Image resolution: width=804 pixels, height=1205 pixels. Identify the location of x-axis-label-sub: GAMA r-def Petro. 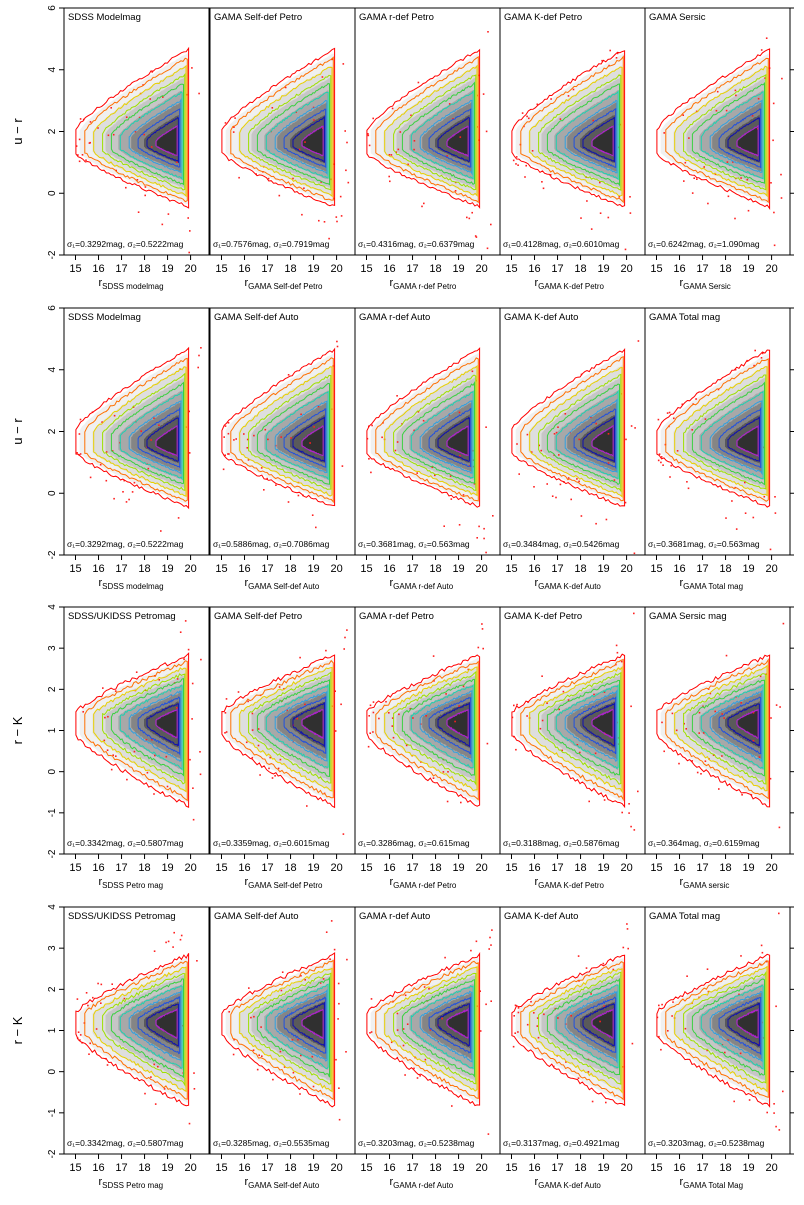
(425, 286).